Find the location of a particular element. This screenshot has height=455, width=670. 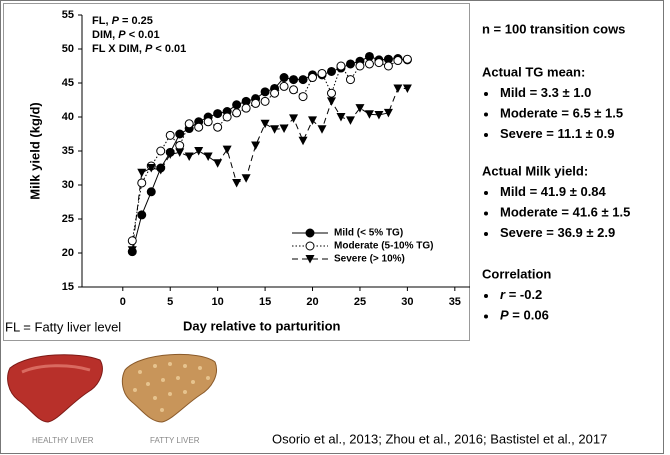

bullet-value: Moderate = 6.5 ± 1.5 is located at coordinates (561, 113).